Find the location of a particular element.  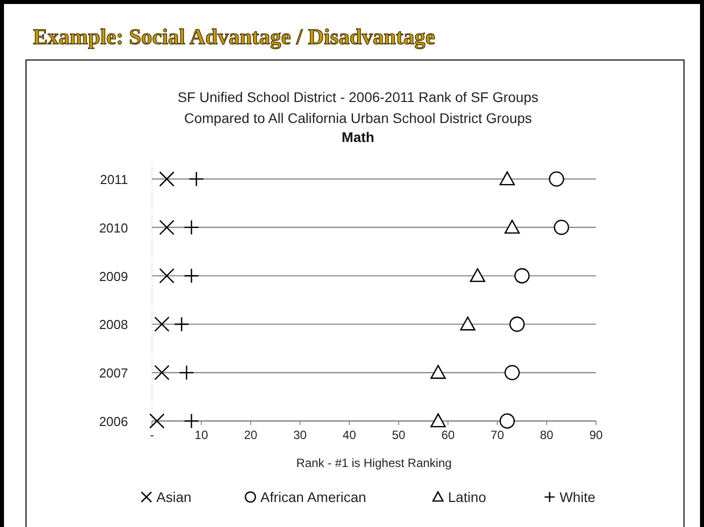

x-tick-label: 30 is located at coordinates (300, 435).